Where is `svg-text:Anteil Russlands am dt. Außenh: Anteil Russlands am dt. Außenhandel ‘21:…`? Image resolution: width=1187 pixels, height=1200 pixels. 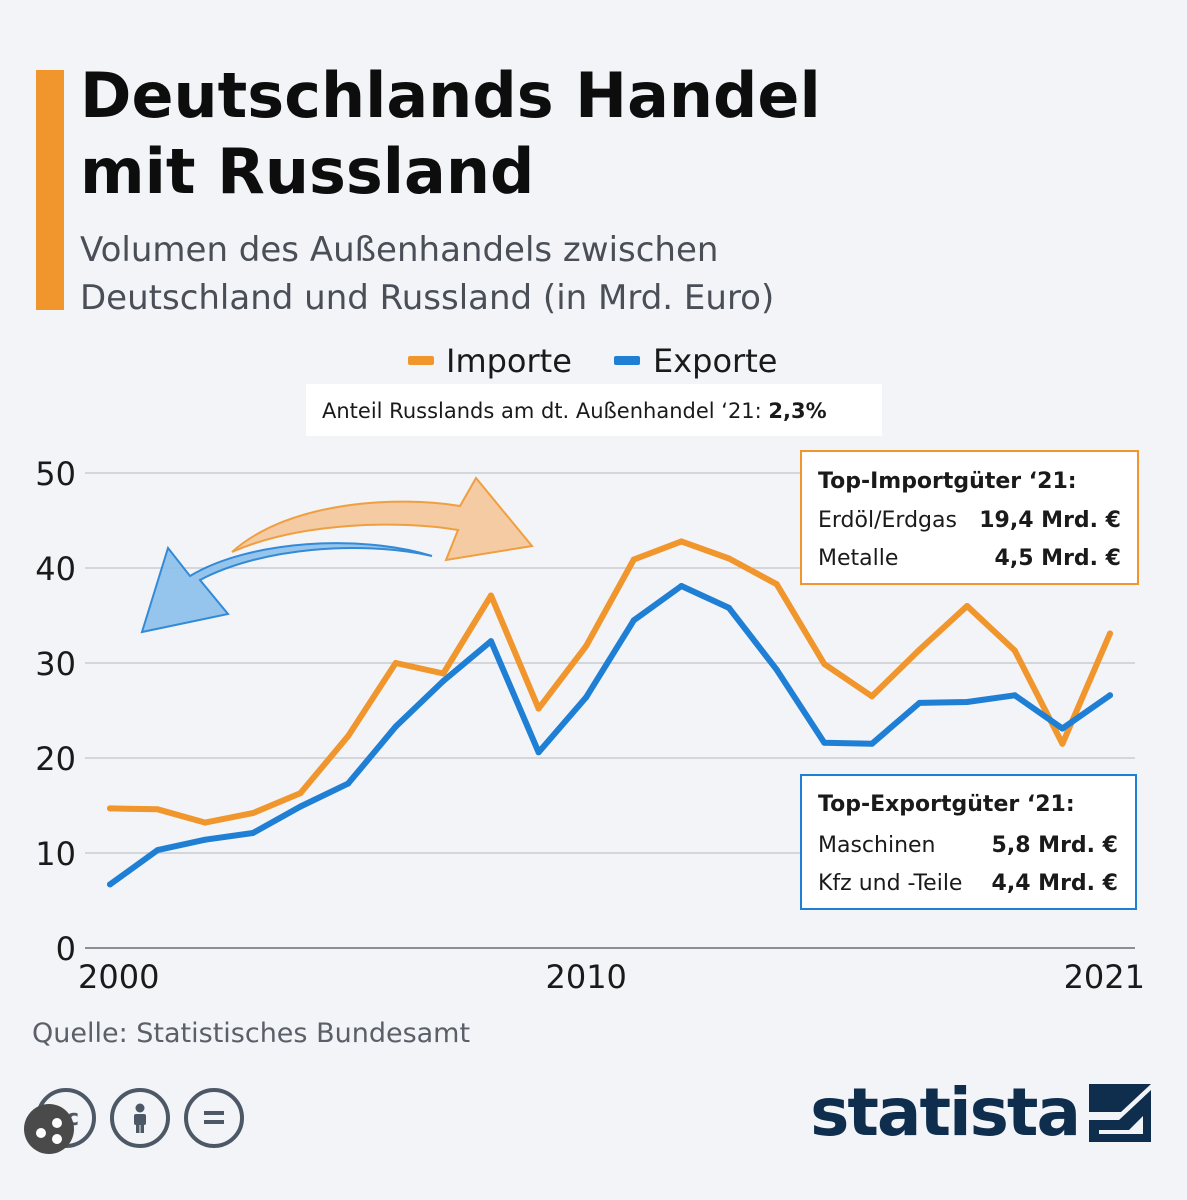 svg-text:Anteil Russlands am dt. Außenh: Anteil Russlands am dt. Außenhandel ‘21:… is located at coordinates (574, 411).